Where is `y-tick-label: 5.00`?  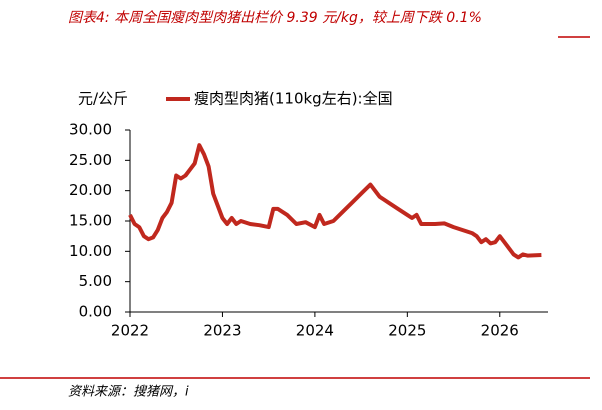
y-tick-label: 5.00 is located at coordinates (95, 281).